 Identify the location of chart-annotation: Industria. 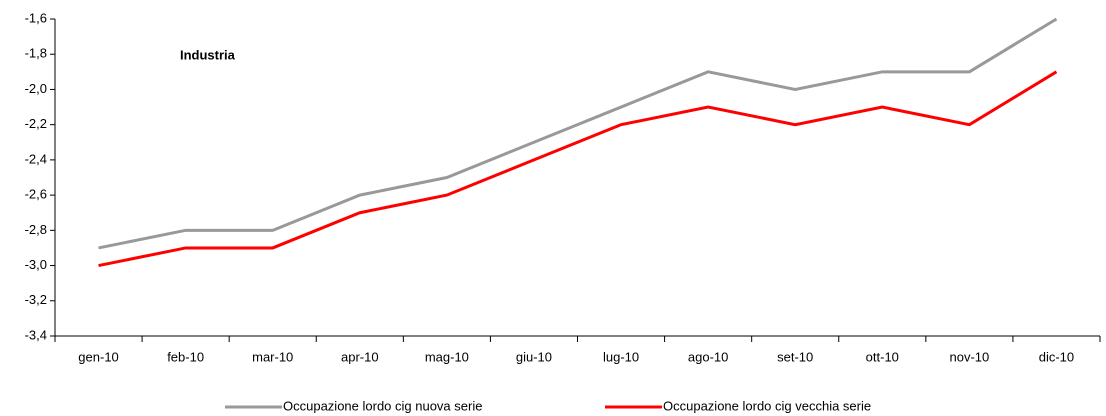
(208, 54).